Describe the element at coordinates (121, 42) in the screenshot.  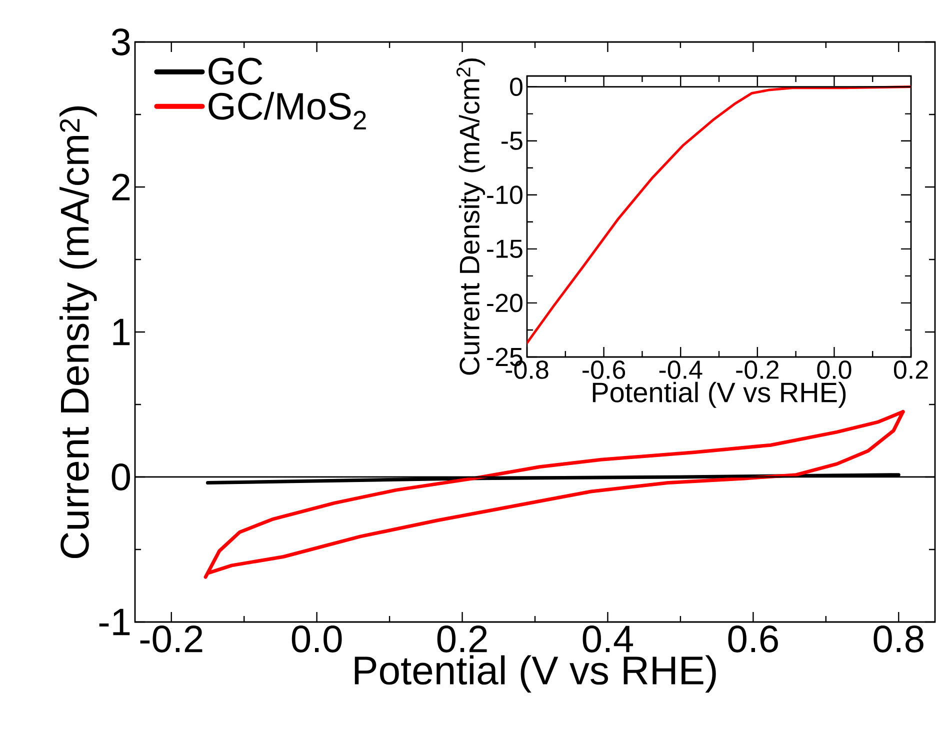
I see `y-tick-label: 3` at that location.